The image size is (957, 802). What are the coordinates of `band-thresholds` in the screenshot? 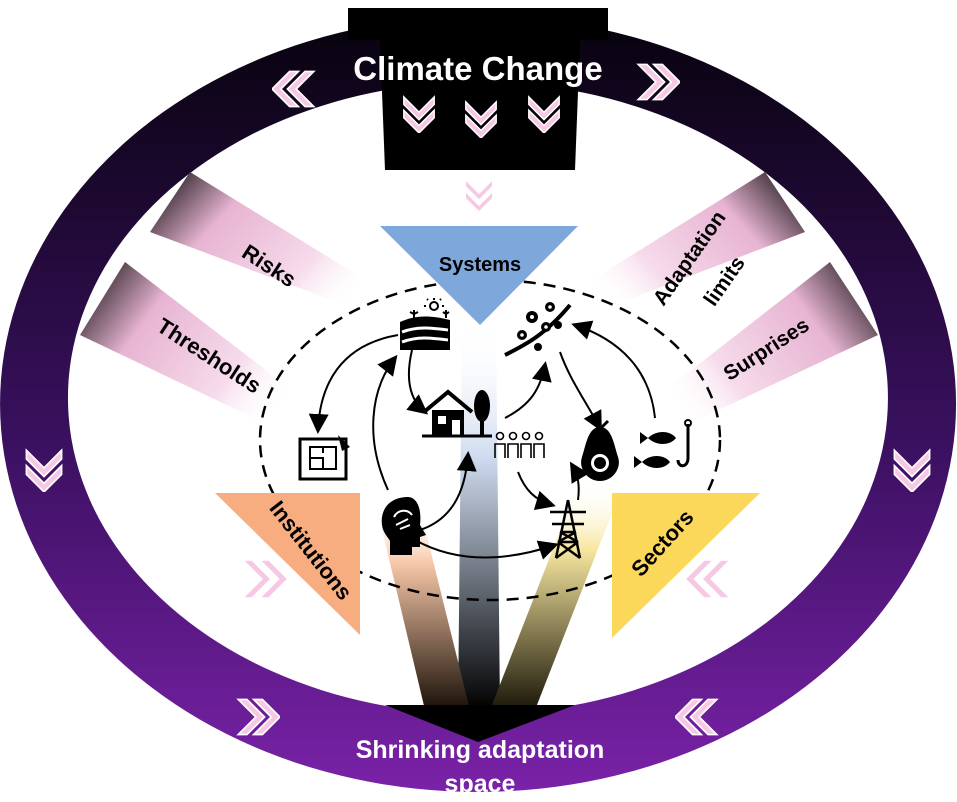 It's located at (199, 351).